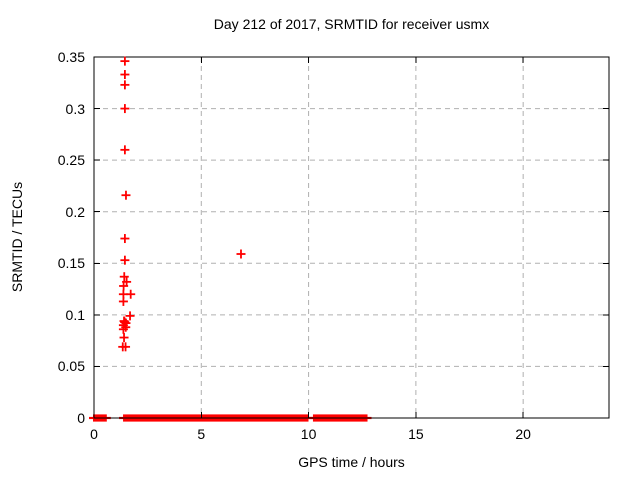 This screenshot has width=640, height=480. What do you see at coordinates (416, 434) in the screenshot?
I see `x-tick-label: 15` at bounding box center [416, 434].